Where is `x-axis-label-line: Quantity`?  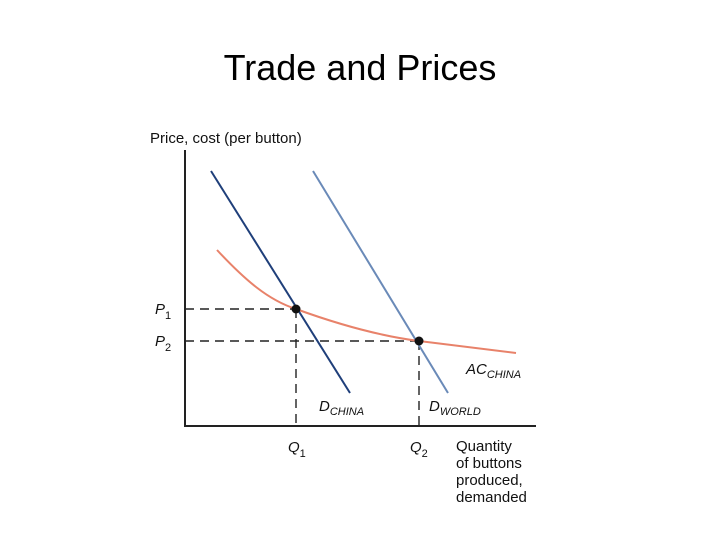
x-axis-label-line: Quantity is located at coordinates (484, 446).